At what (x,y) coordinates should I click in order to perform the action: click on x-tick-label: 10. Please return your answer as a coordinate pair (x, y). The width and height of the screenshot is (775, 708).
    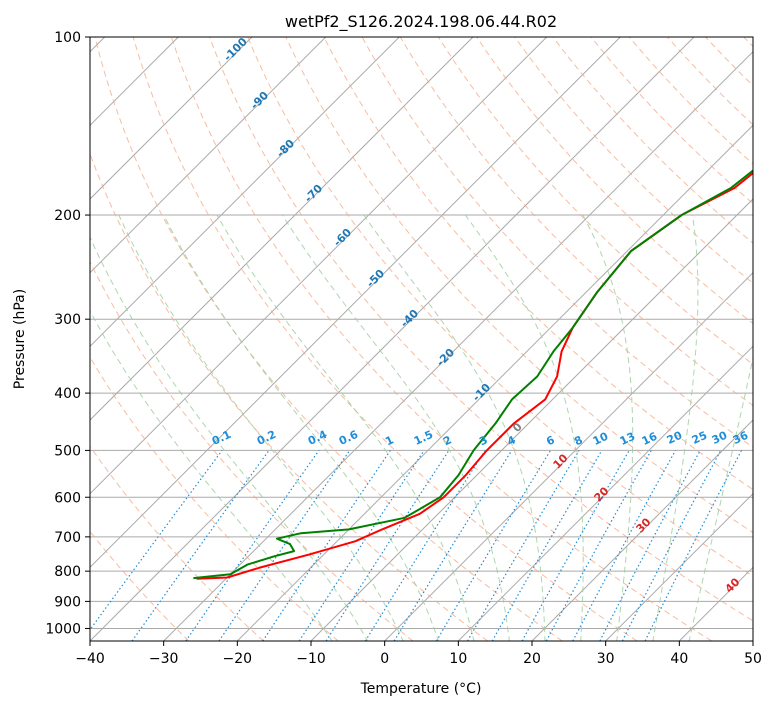
    Looking at the image, I should click on (458, 659).